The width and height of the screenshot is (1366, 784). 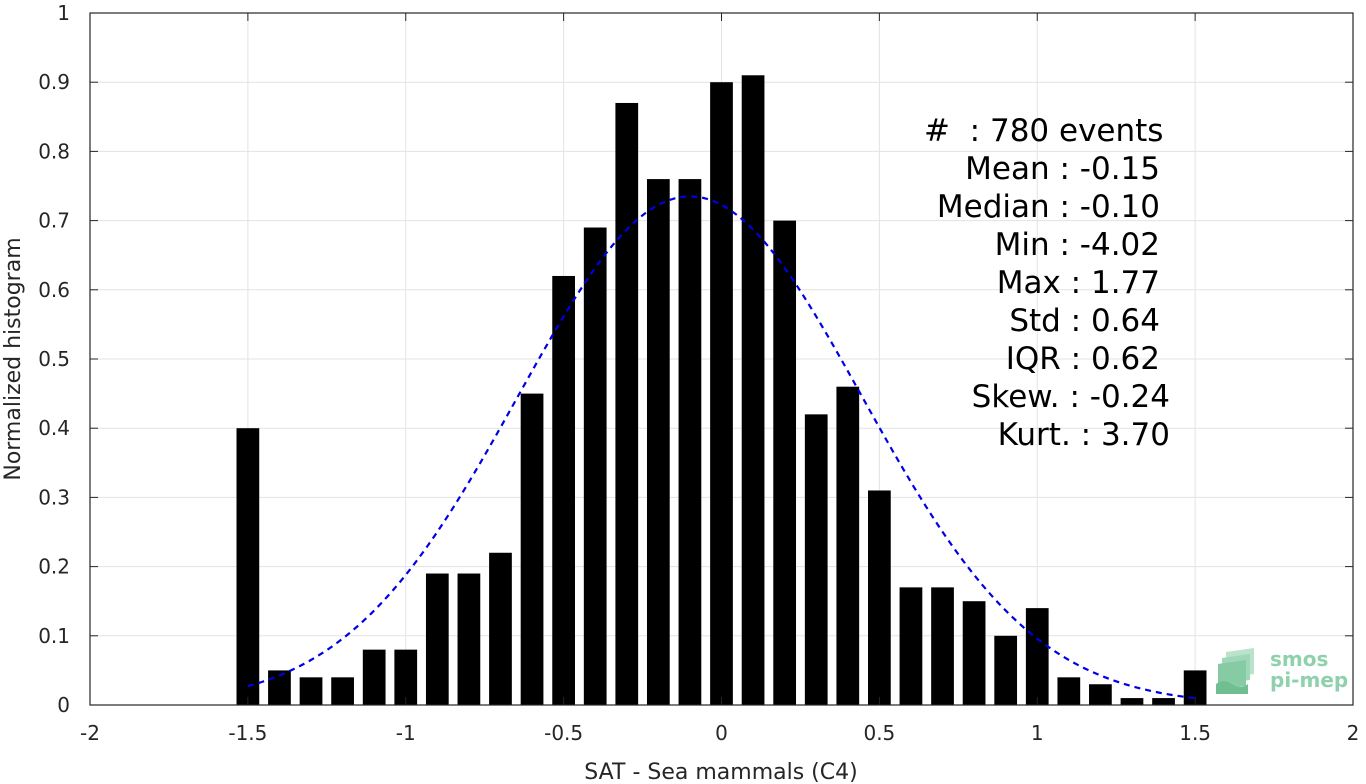 I want to click on y-tick-label: 0.5, so click(x=54, y=359).